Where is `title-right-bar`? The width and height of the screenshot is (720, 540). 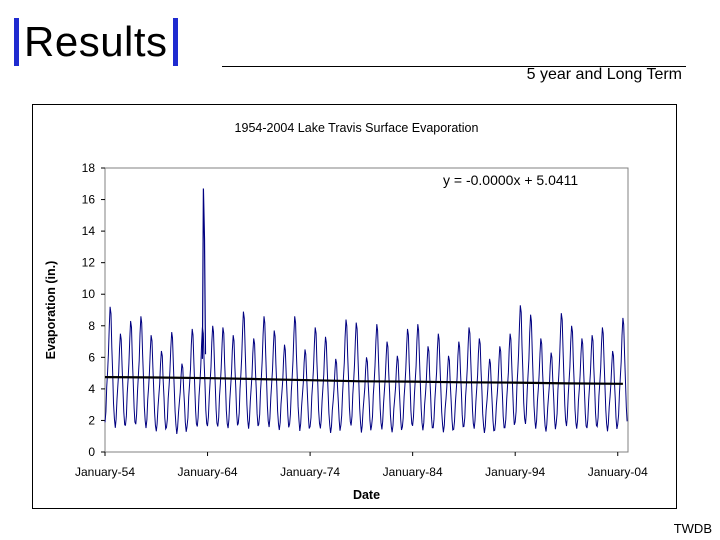 title-right-bar is located at coordinates (175, 42).